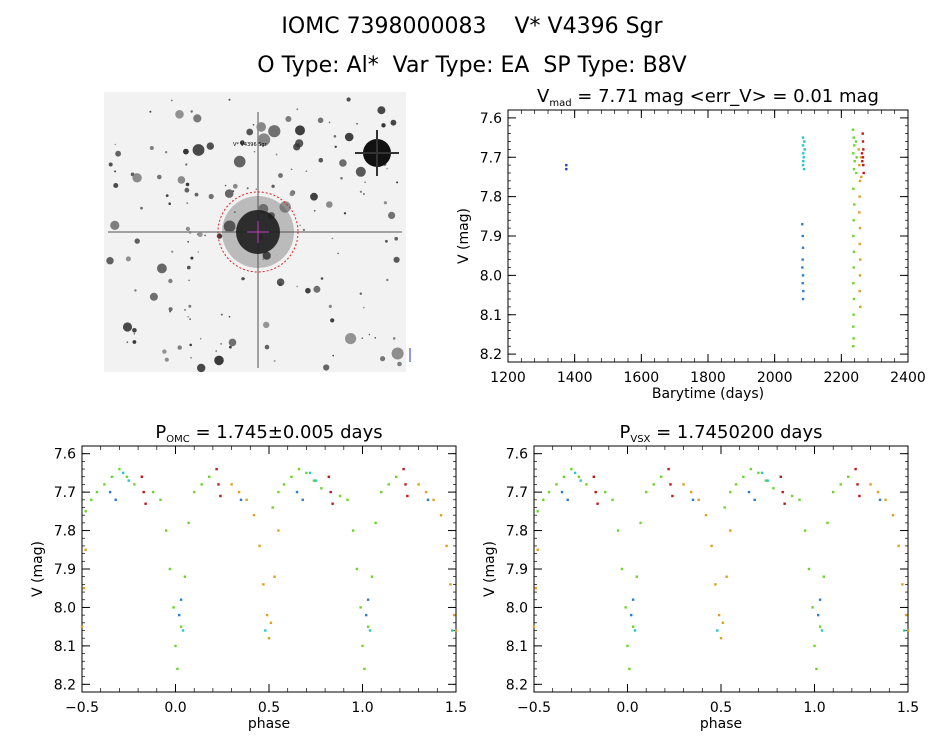 This screenshot has width=944, height=747. I want to click on x-tick-label: 1800, so click(708, 378).